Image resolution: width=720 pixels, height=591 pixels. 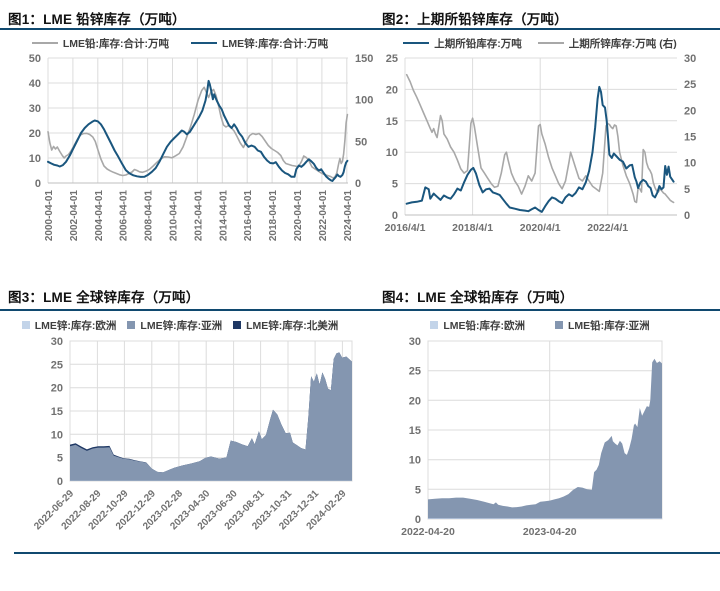 What do you see at coordinates (489, 437) in the screenshot?
I see `axis-tick-labels: 0 5 10 15 20 25 30 2022-04-20 2023-04-20` at bounding box center [489, 437].